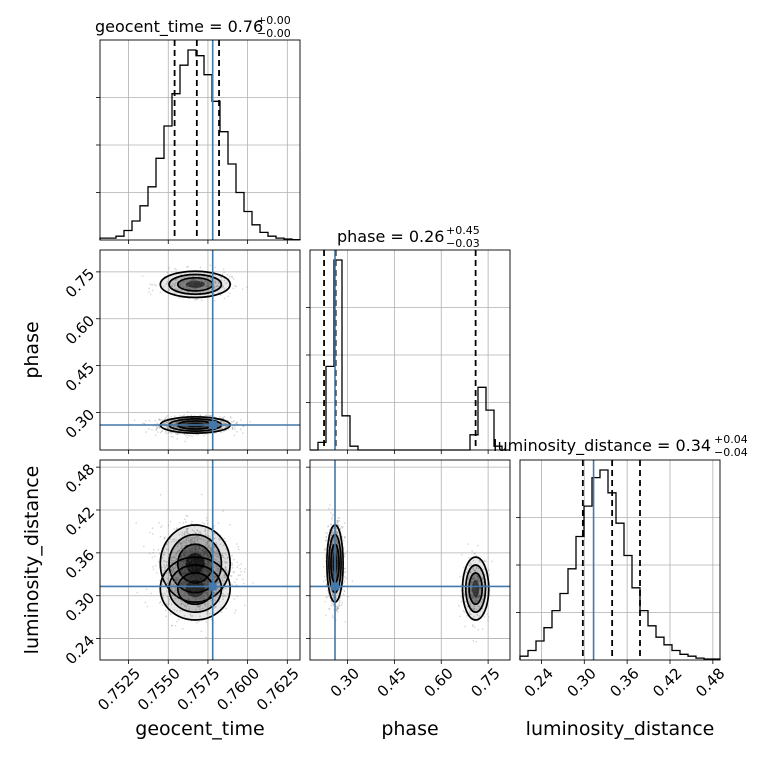 Image resolution: width=760 pixels, height=760 pixels. What do you see at coordinates (80, 424) in the screenshot?
I see `y-tick-label-phase: 0.30` at bounding box center [80, 424].